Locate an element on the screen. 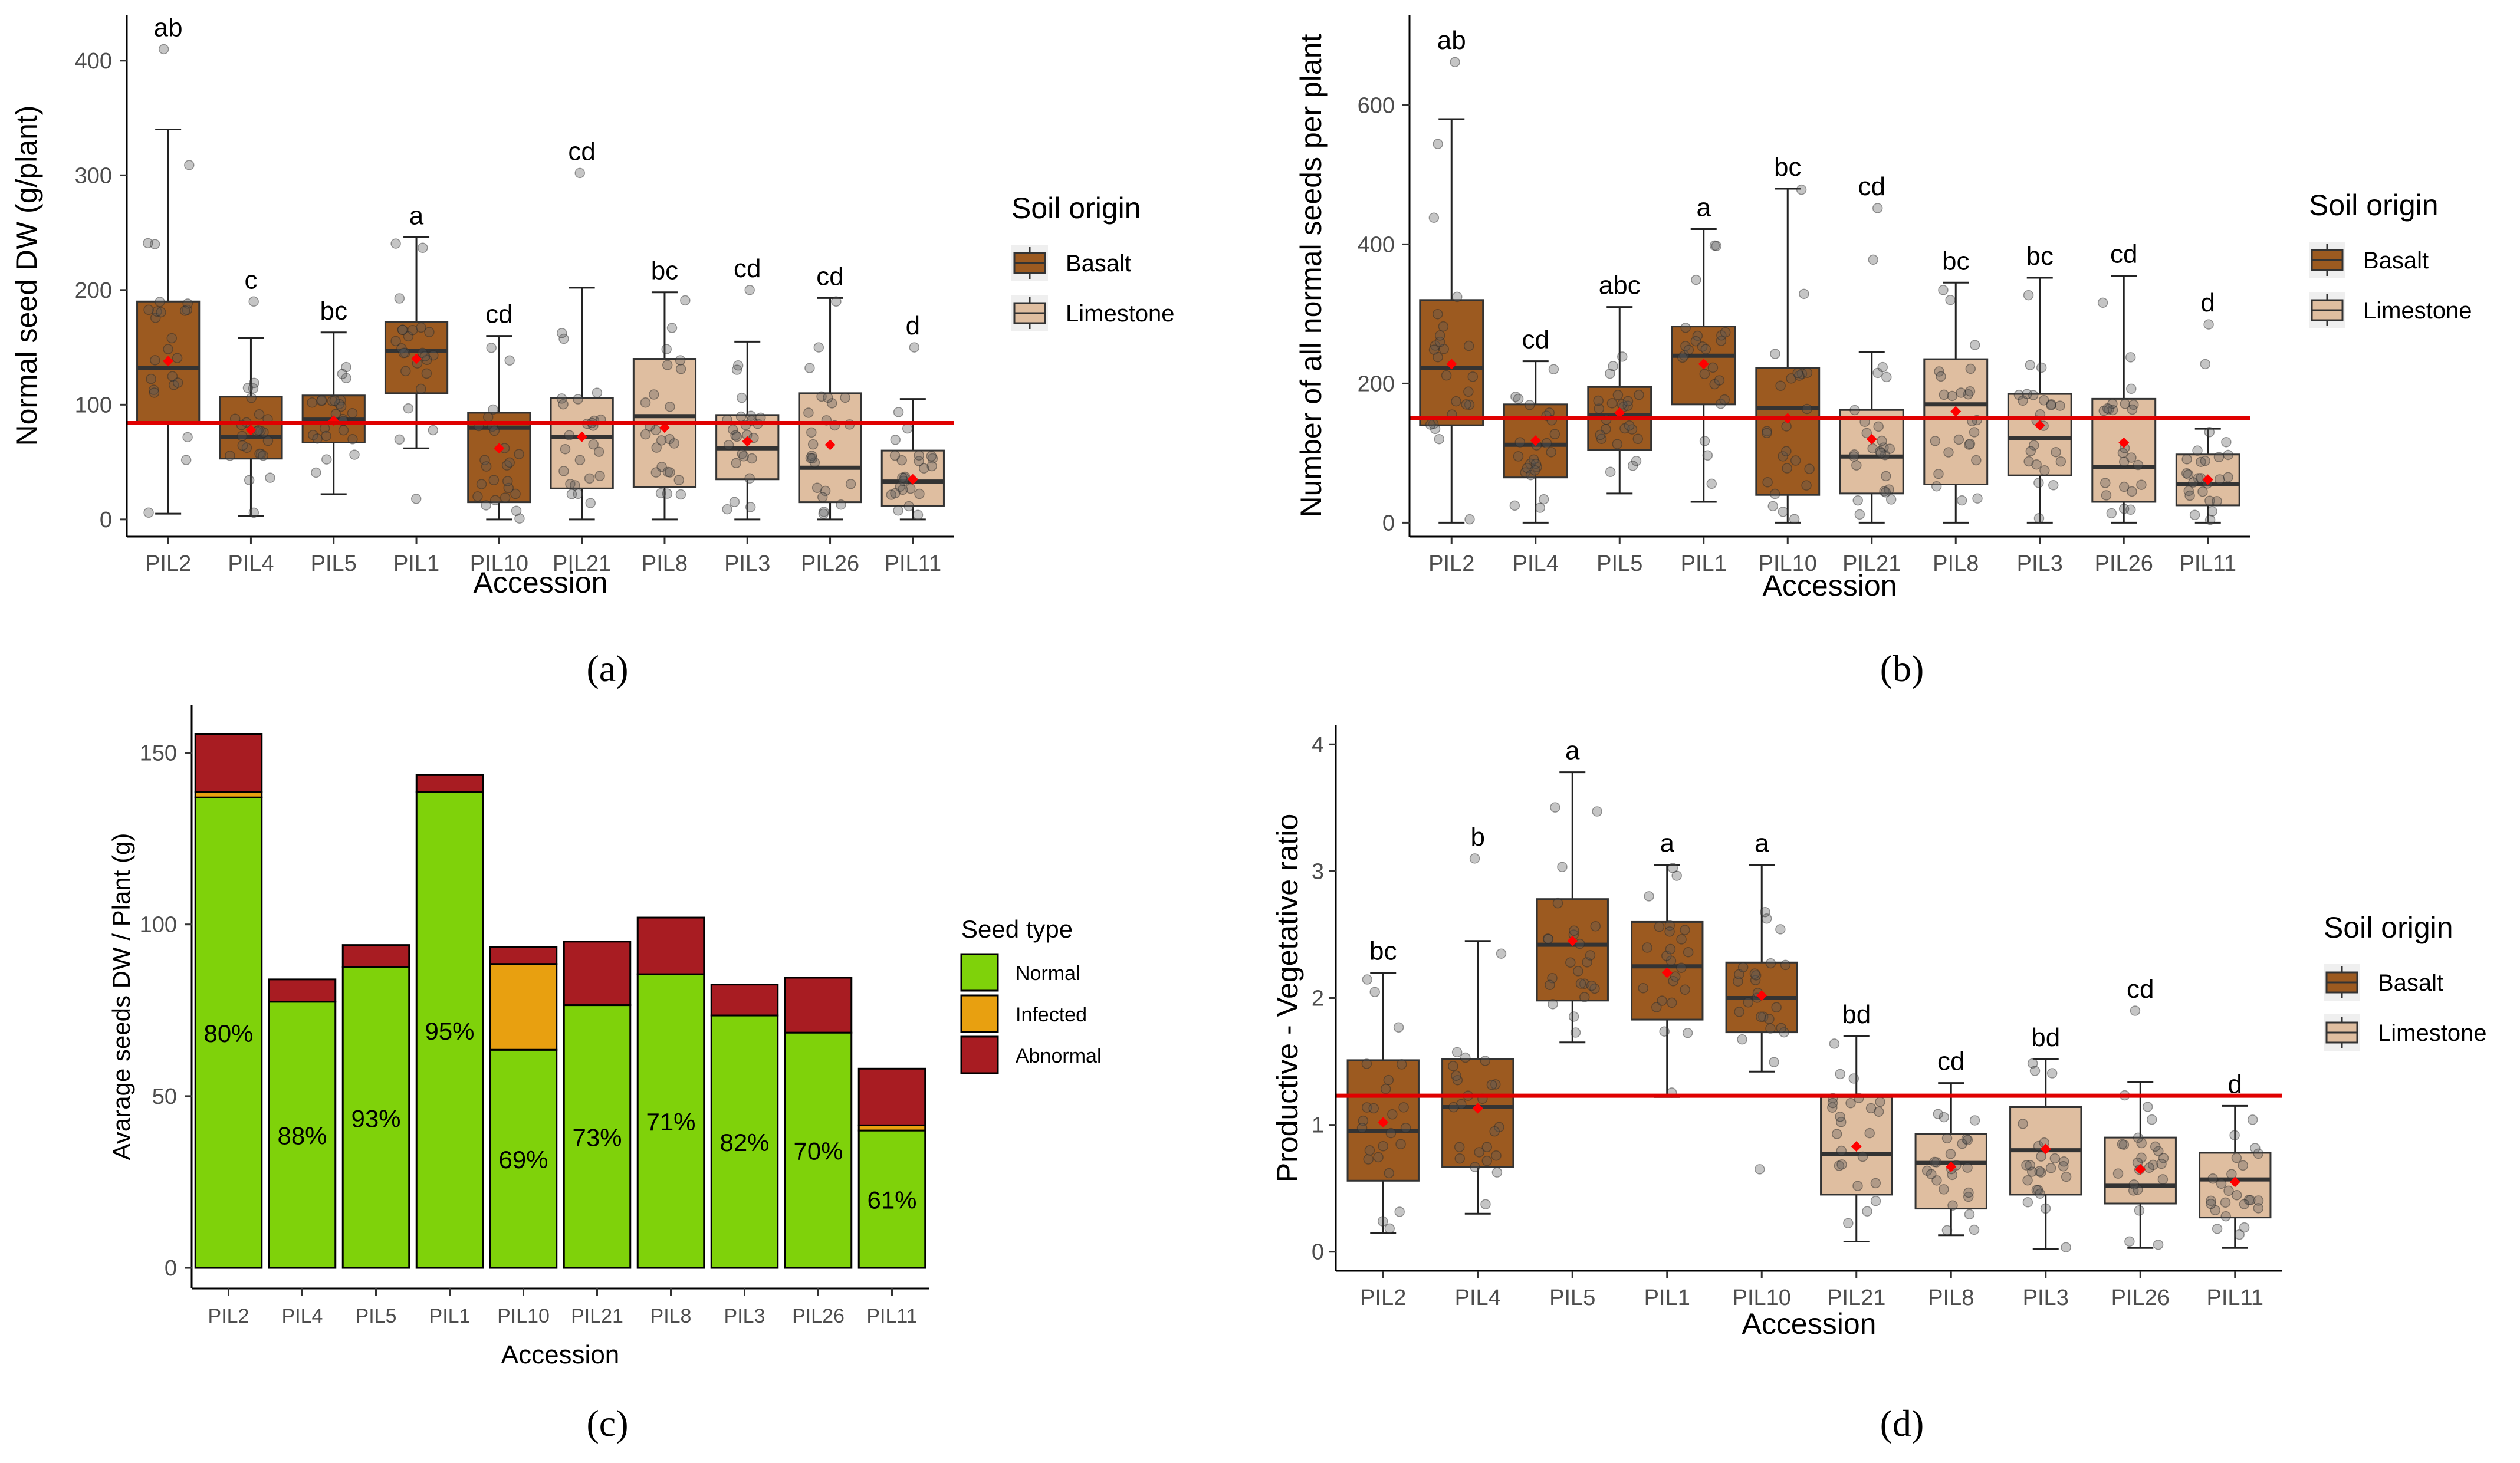  legend-label: Basalt is located at coordinates (2396, 261).